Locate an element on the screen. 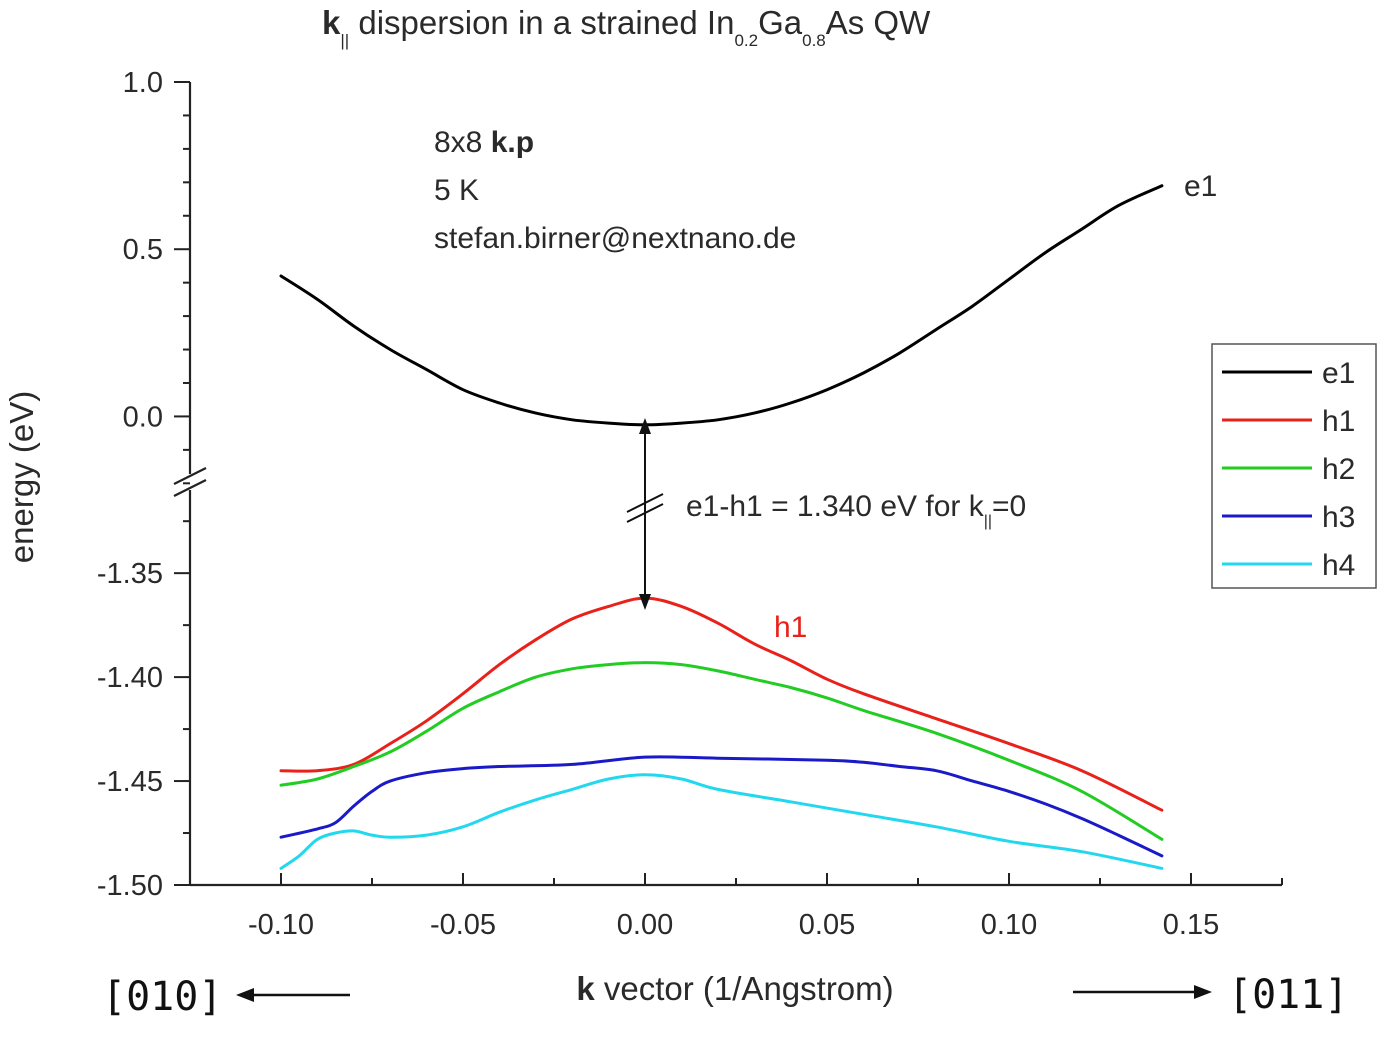 This screenshot has height=1042, width=1384. legend: e1 h1 h2 h3 h4 is located at coordinates (1294, 466).